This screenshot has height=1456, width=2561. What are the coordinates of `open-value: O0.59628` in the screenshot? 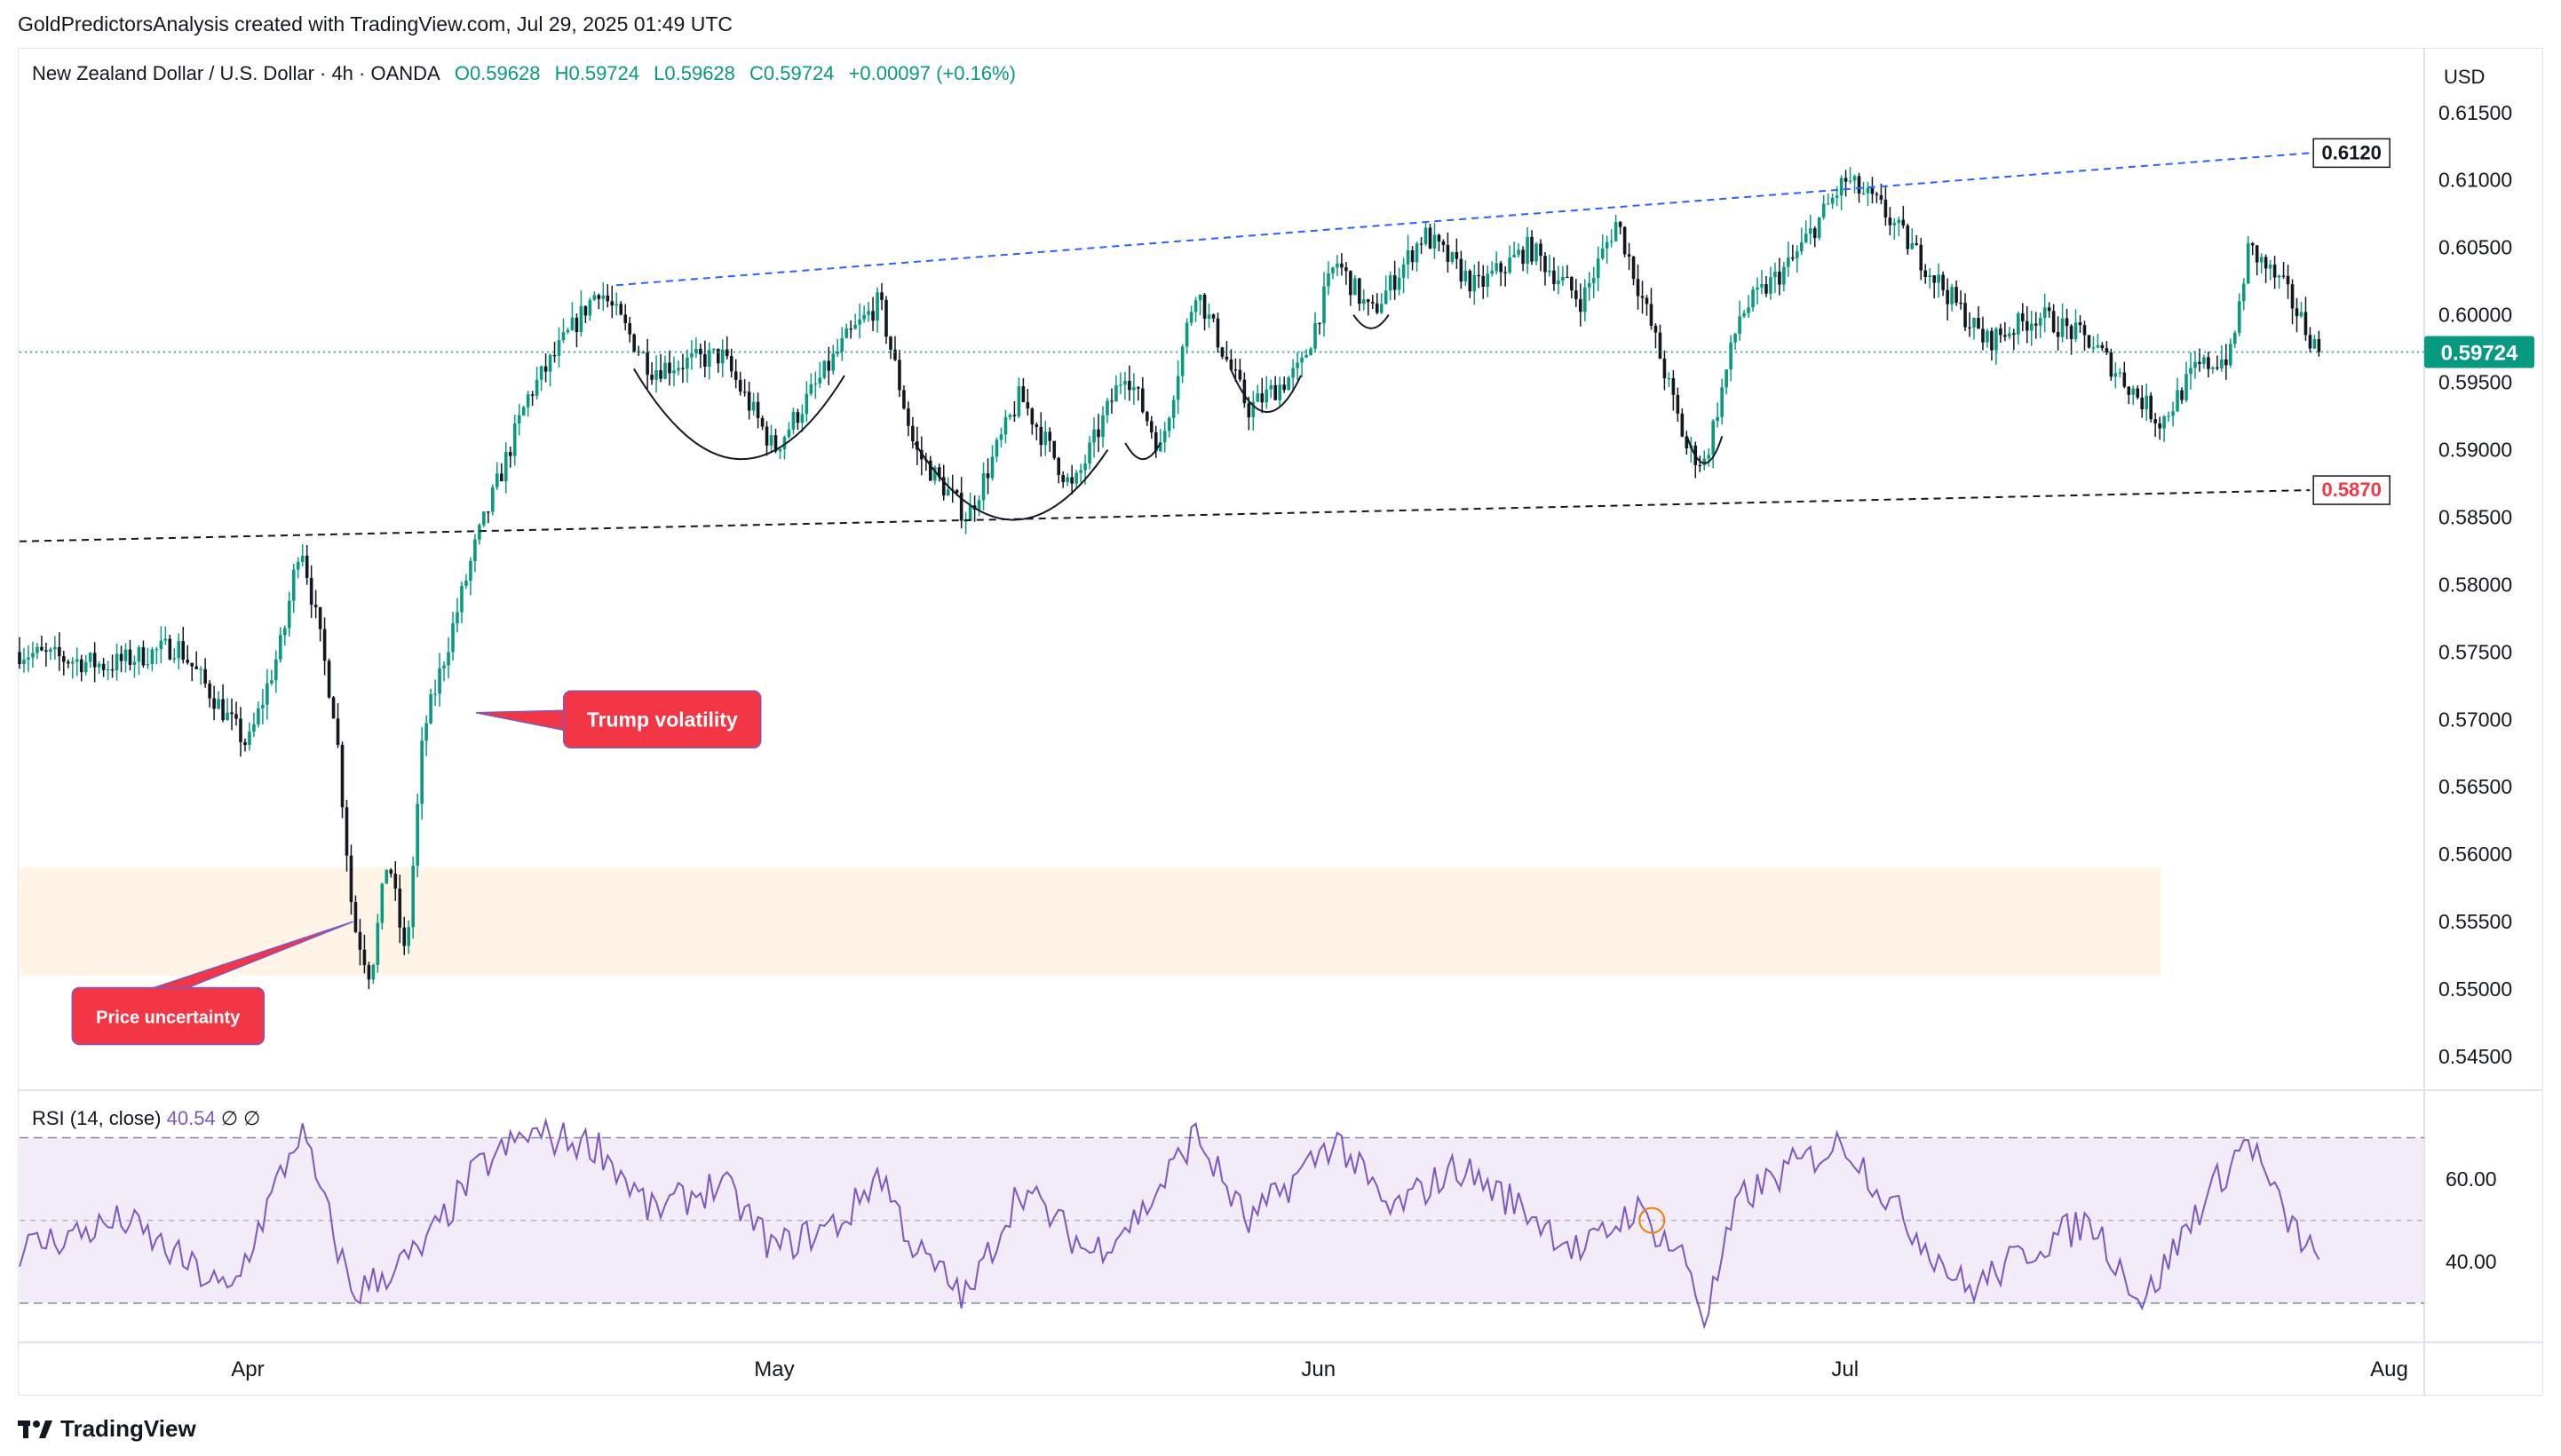 It's located at (497, 73).